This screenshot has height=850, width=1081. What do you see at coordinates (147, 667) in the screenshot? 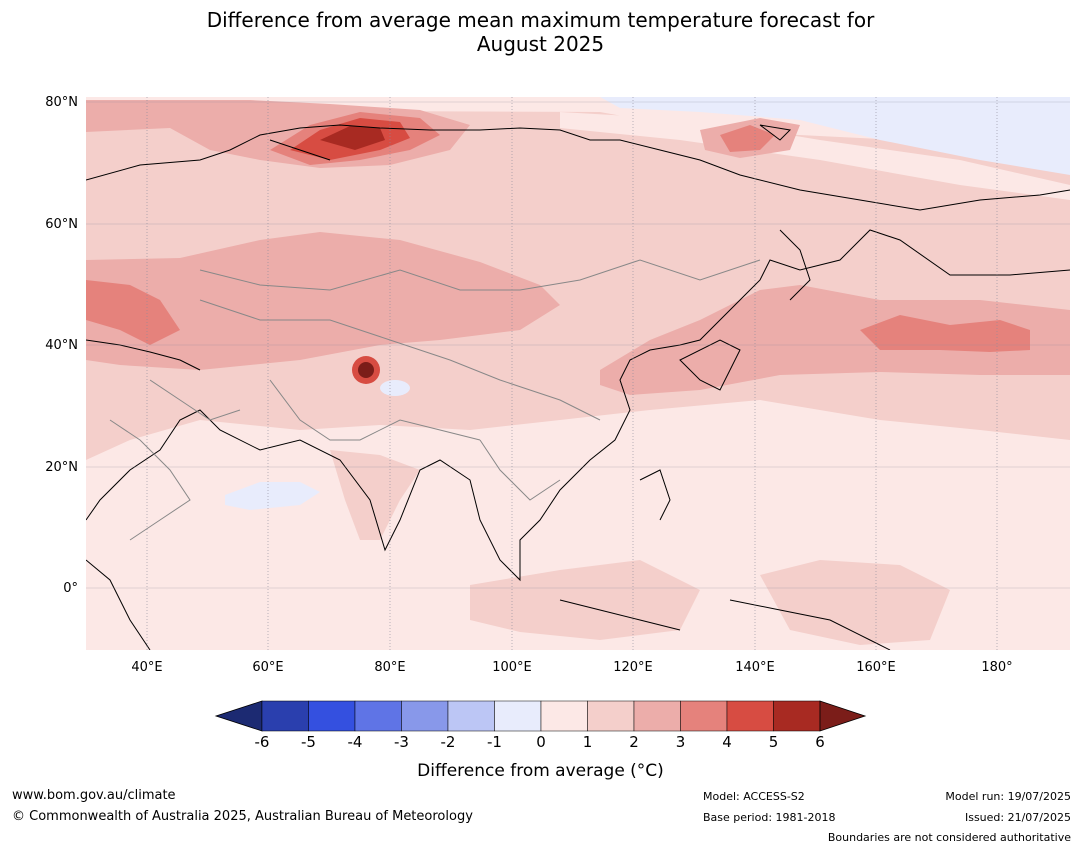
I see `lon-label-40e: 40°E` at bounding box center [147, 667].